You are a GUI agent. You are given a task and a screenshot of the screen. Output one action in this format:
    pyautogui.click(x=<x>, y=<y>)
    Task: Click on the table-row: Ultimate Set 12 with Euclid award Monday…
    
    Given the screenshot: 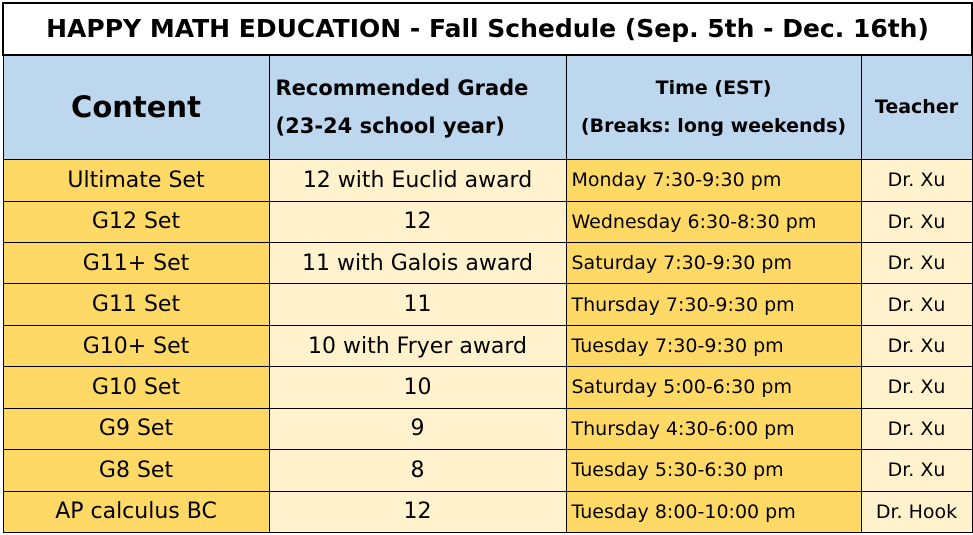 What is the action you would take?
    pyautogui.click(x=487, y=180)
    